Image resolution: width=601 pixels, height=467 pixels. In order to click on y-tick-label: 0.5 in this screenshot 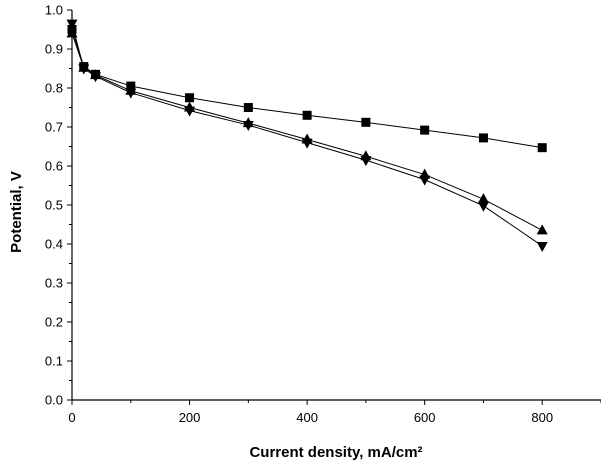, I will do `click(54, 205)`.